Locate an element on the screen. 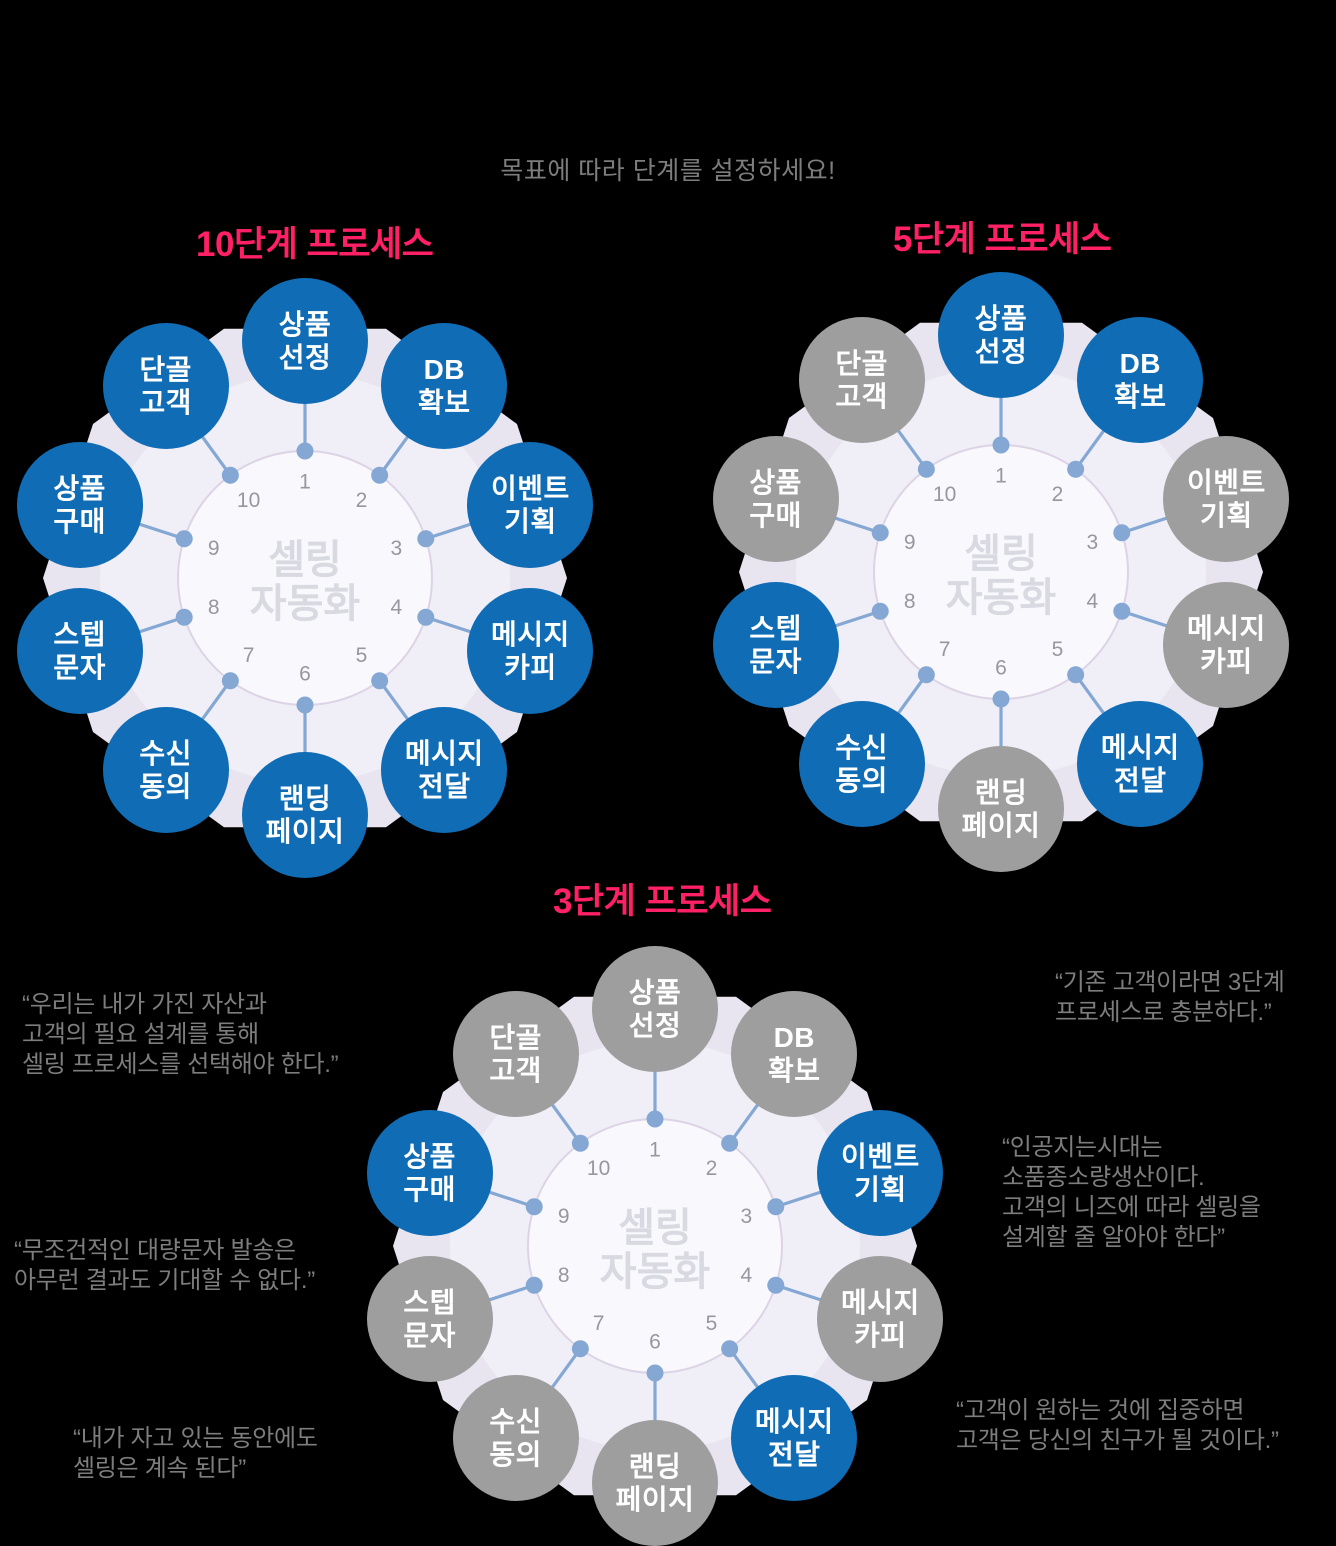  step-node-label: 스텝 문자 is located at coordinates (79, 651).